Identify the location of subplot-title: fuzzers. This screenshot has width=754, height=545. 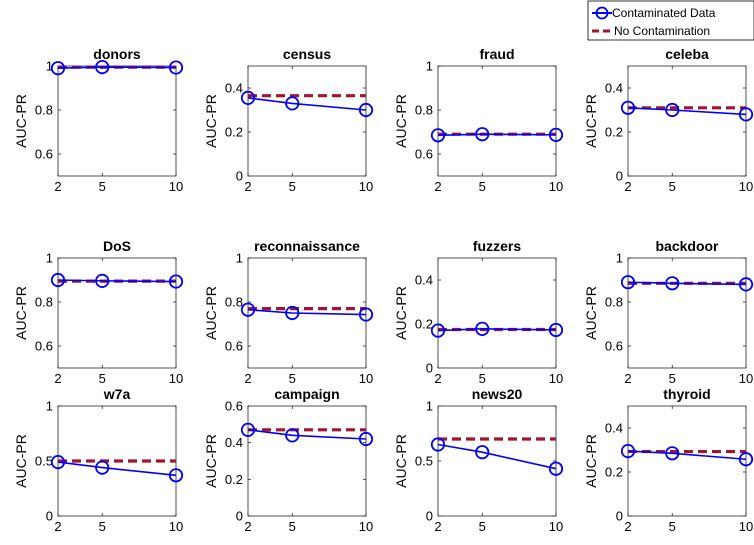
(497, 246).